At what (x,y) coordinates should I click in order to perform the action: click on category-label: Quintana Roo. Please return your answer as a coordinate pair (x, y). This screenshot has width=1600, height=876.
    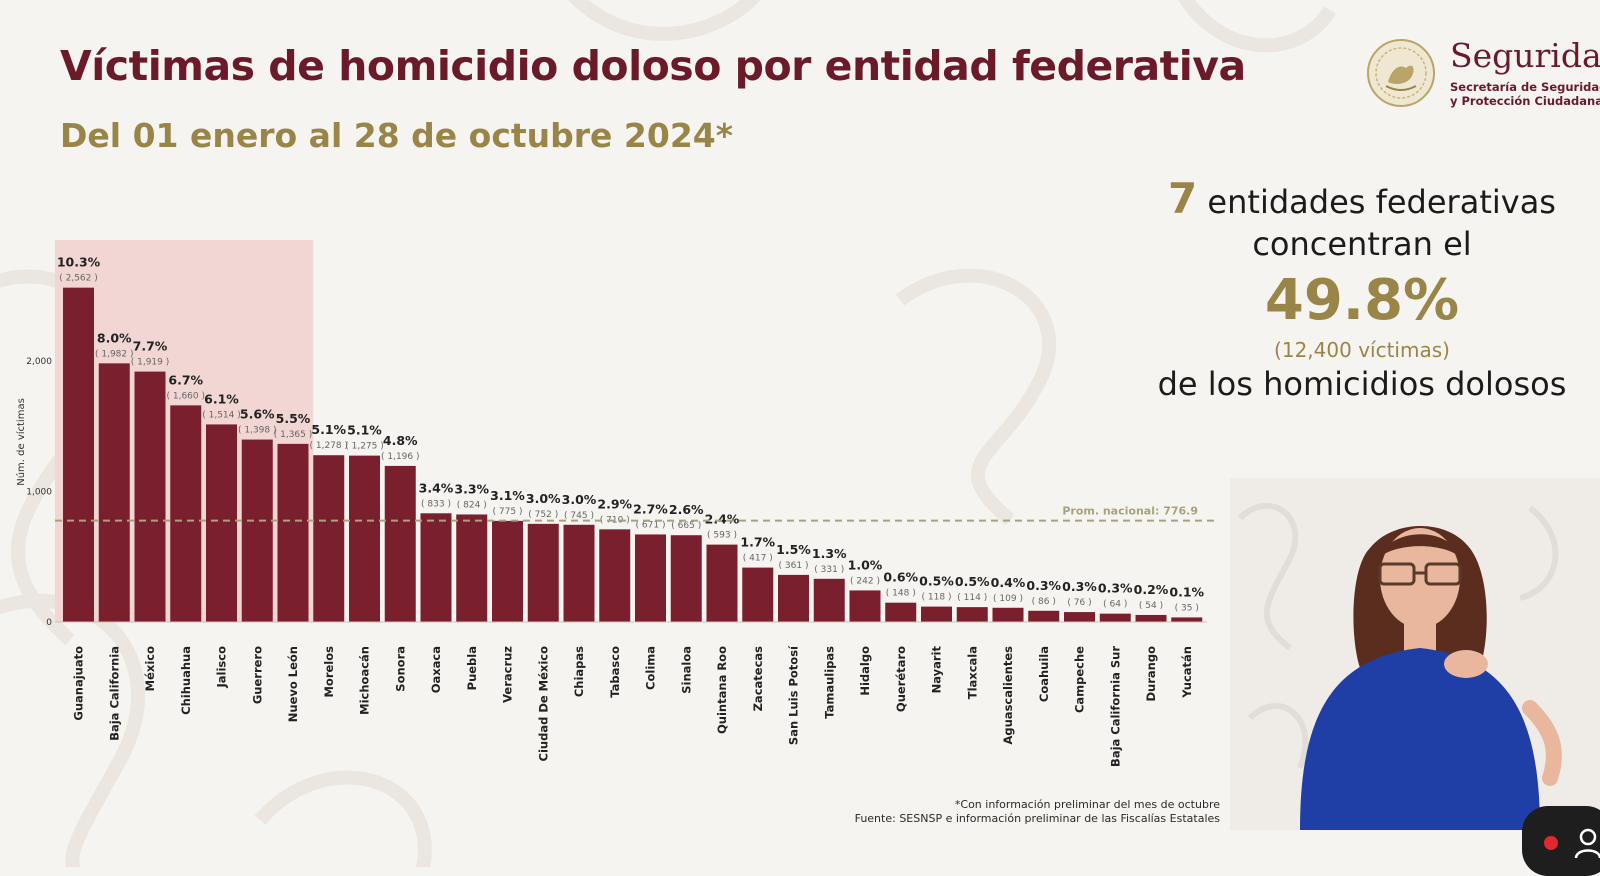
    Looking at the image, I should click on (722, 690).